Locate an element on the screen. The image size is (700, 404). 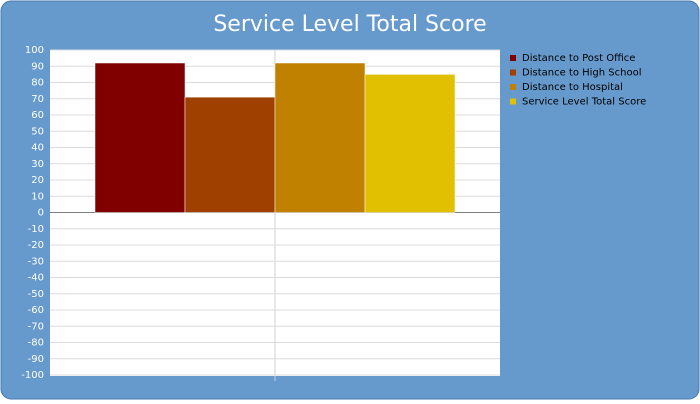
y-tick-label: 40 is located at coordinates (37, 148).